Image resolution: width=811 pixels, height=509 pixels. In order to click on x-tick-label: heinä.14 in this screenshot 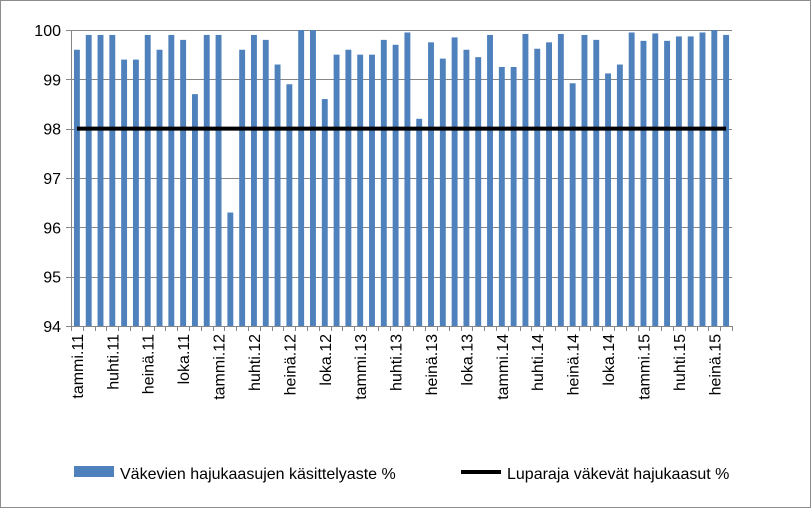, I will do `click(574, 364)`.